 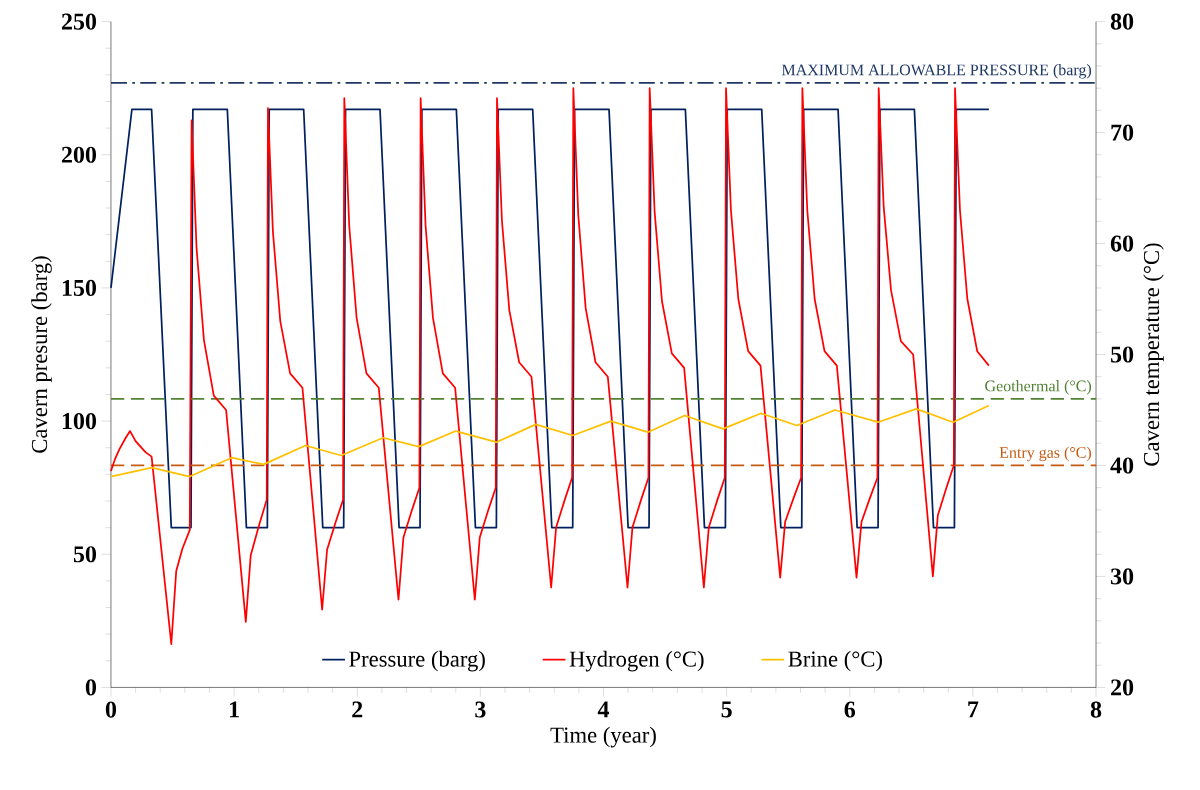 What do you see at coordinates (111, 709) in the screenshot?
I see `x-tick-label: 0` at bounding box center [111, 709].